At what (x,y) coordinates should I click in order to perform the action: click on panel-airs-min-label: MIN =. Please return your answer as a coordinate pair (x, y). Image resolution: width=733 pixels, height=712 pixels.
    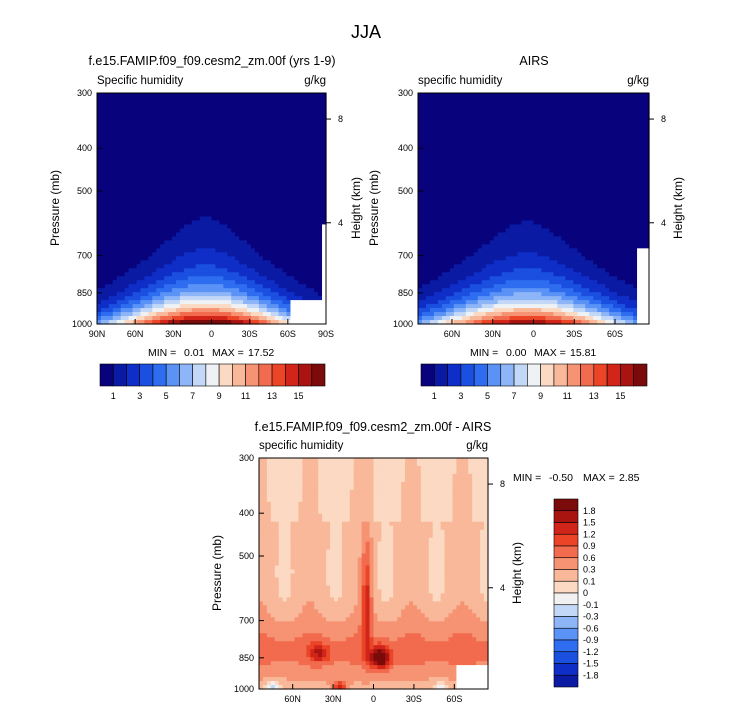
    Looking at the image, I should click on (484, 353).